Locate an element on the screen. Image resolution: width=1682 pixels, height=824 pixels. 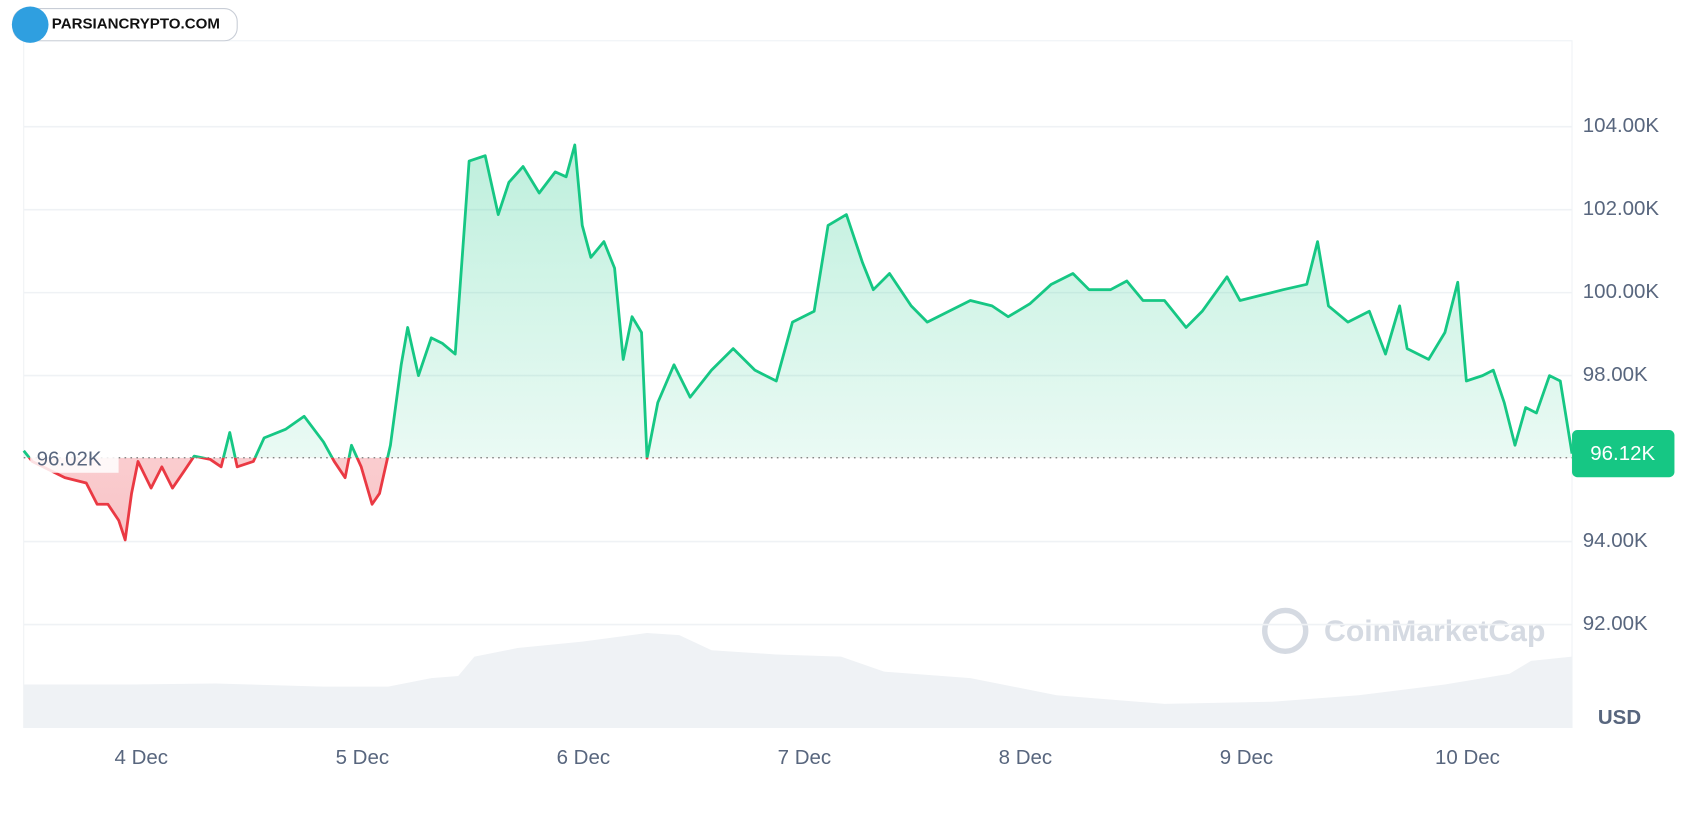
site-badge: PARSIANCRYPTO.COM is located at coordinates (124, 24).